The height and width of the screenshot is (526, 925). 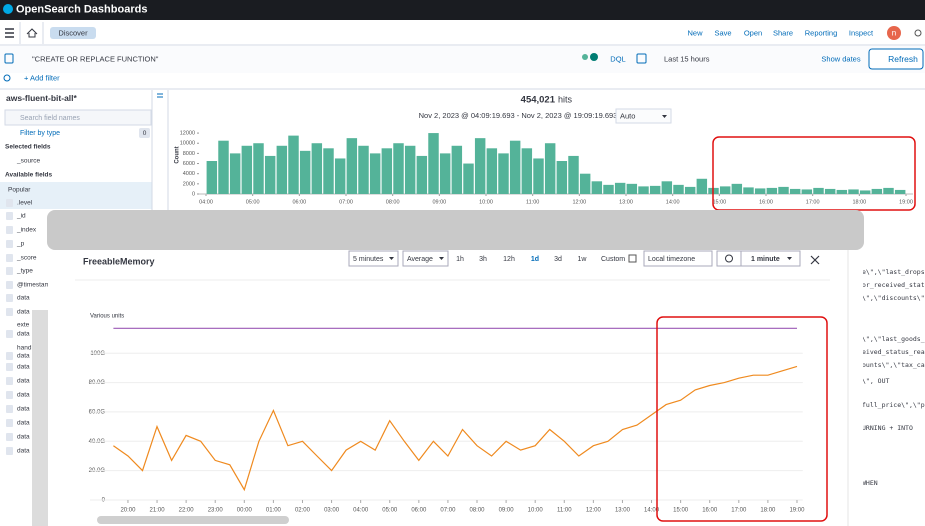 What do you see at coordinates (583, 259) in the screenshot?
I see `range-button: 1w` at bounding box center [583, 259].